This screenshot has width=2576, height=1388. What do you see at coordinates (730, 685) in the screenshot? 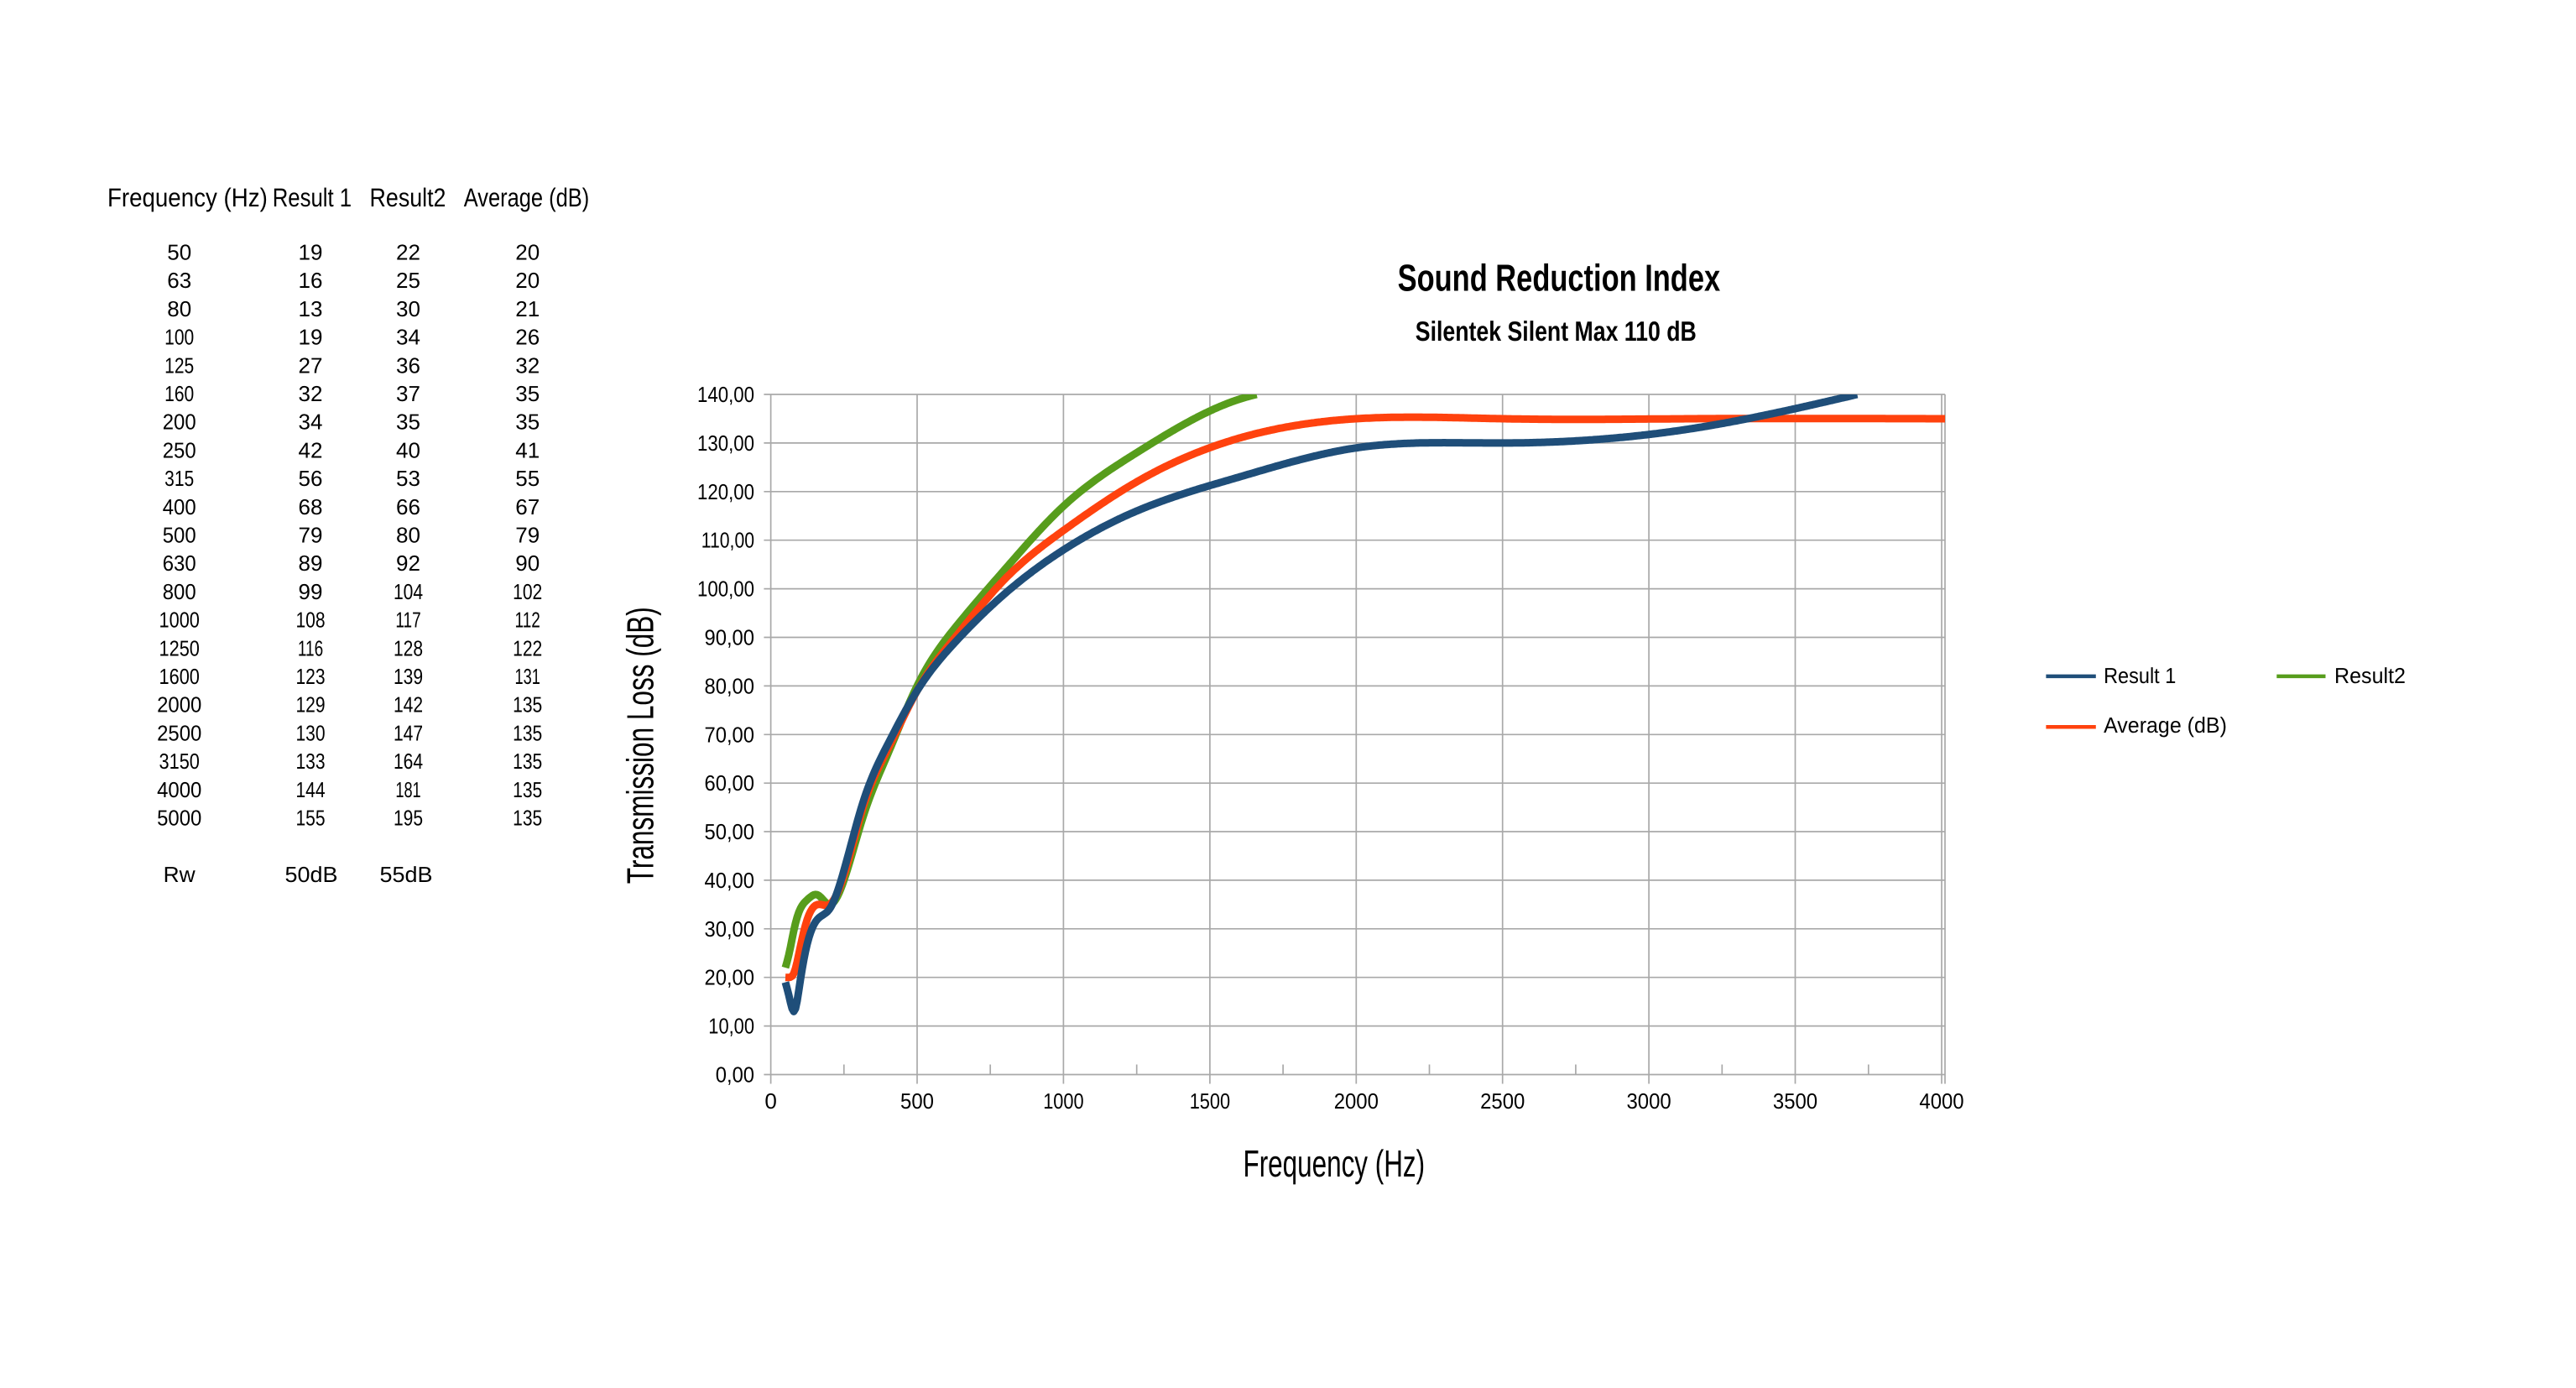
I see `svg-text: 80,00` at bounding box center [730, 685].